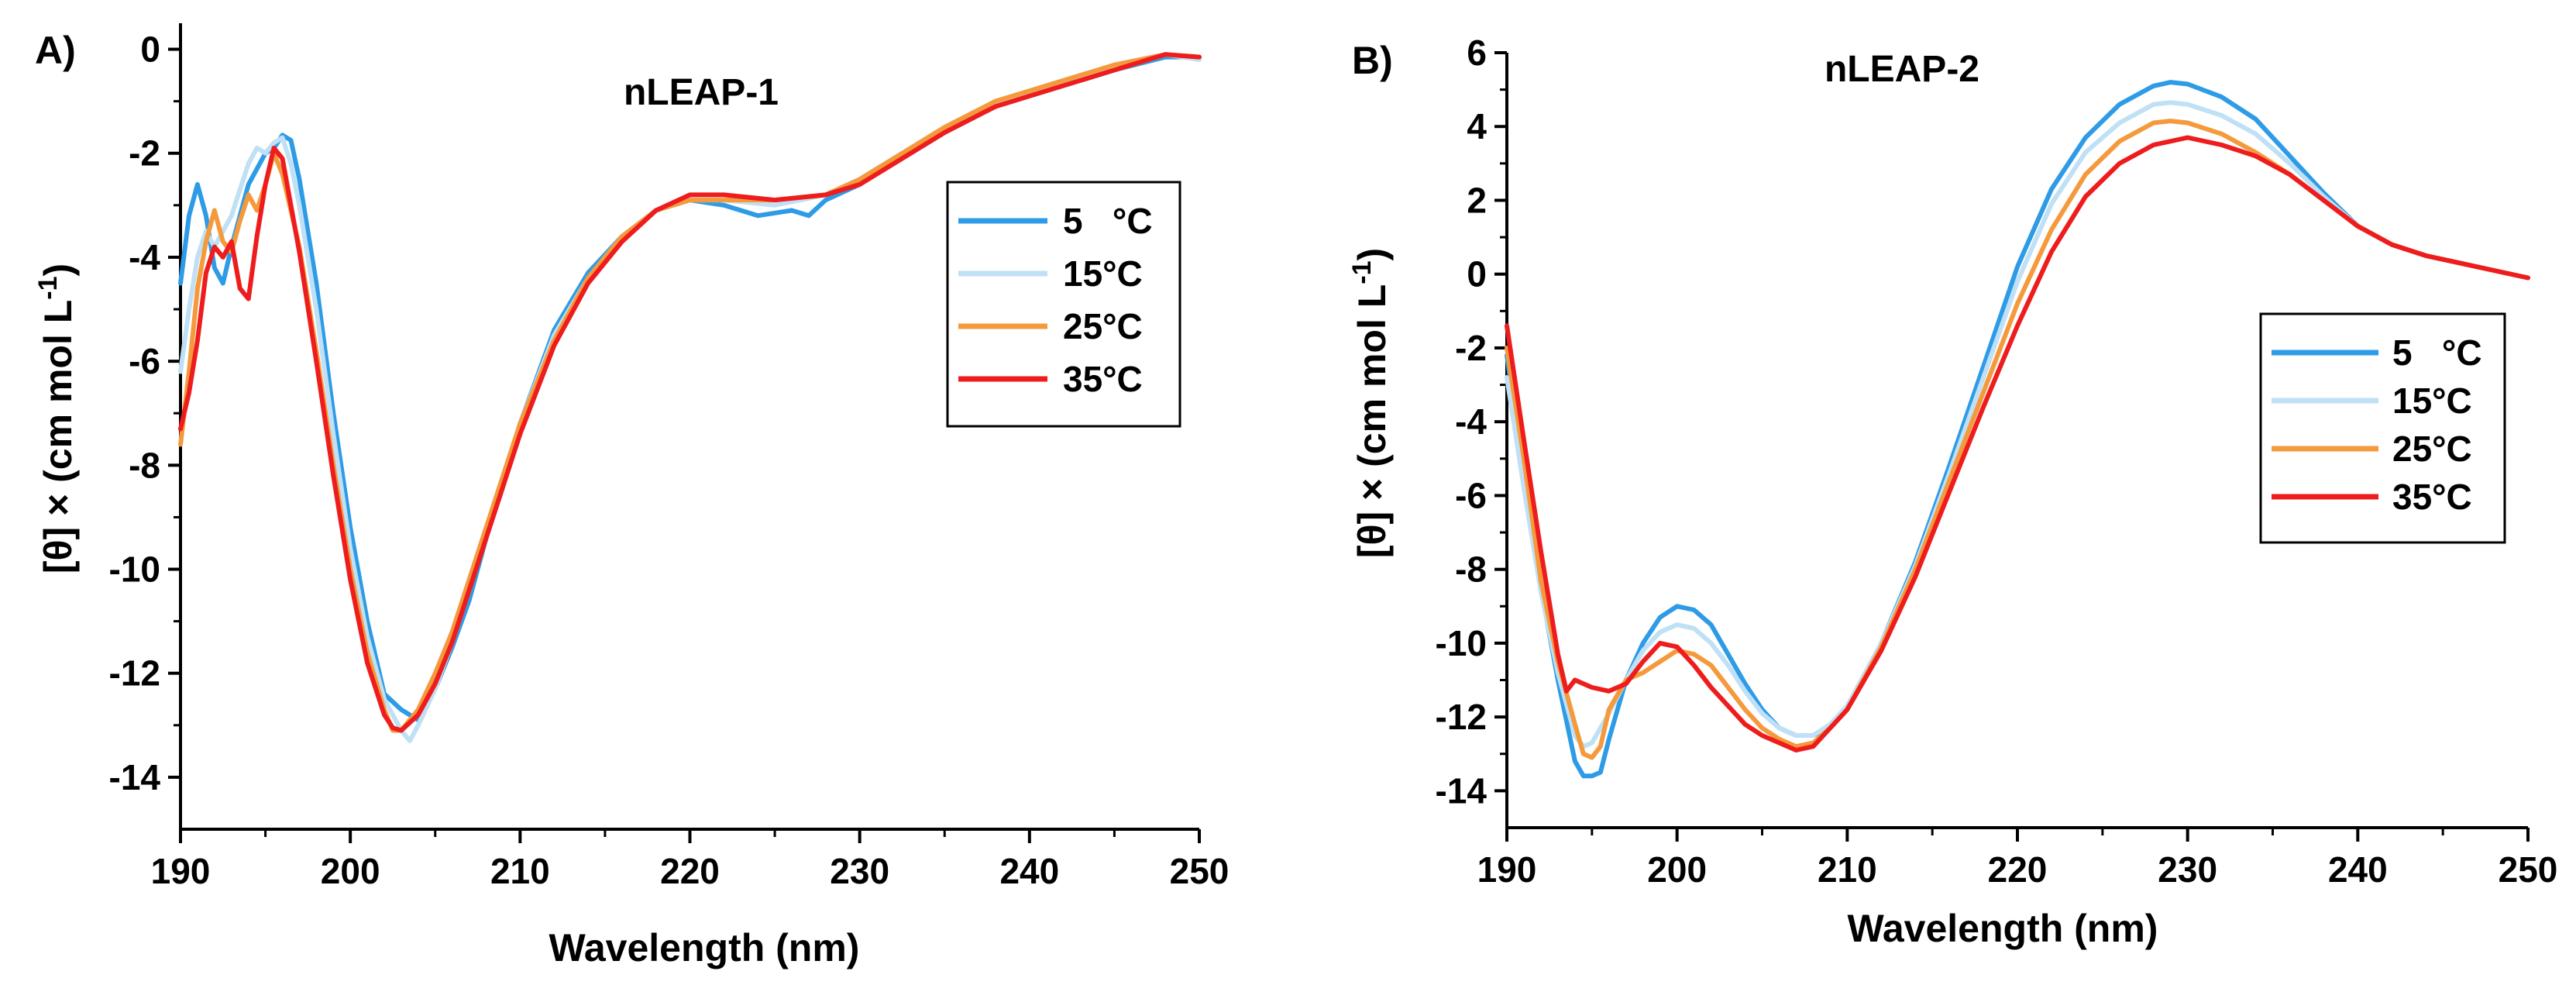  What do you see at coordinates (55, 50) in the screenshot?
I see `panel-letter: A)` at bounding box center [55, 50].